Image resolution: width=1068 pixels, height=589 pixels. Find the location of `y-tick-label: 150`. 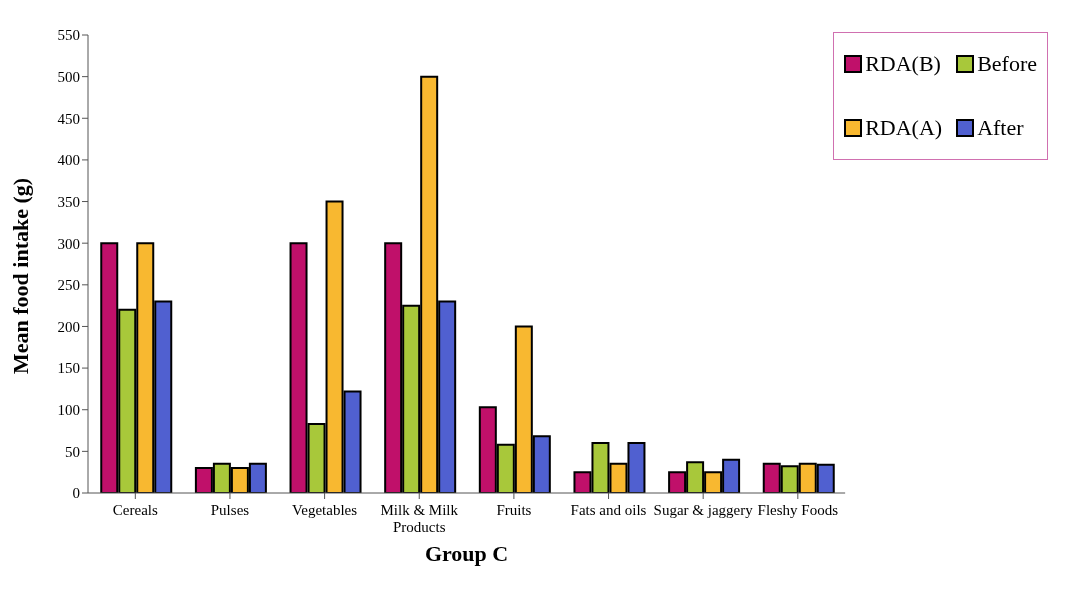

y-tick-label: 150 is located at coordinates (68, 368).